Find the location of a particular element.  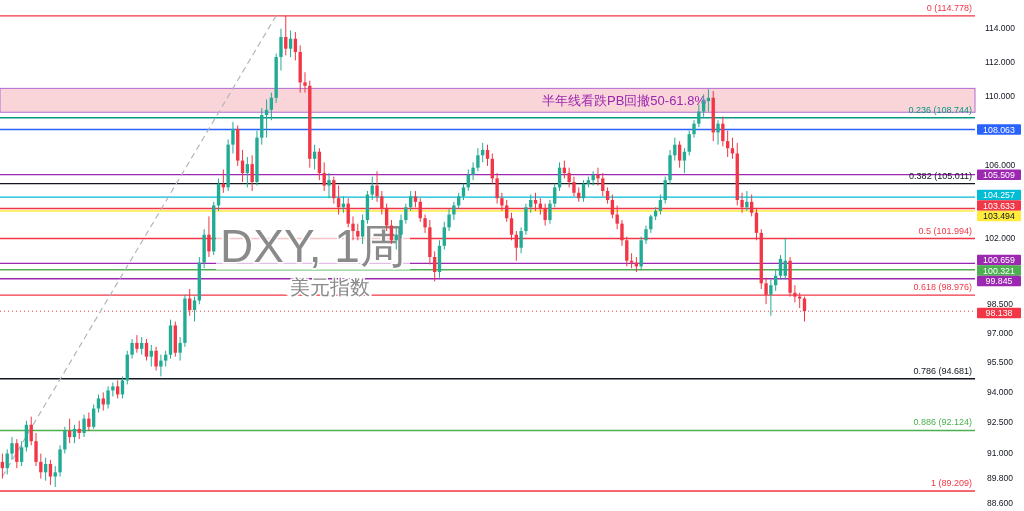

ref-line-label: 0 (114.778) is located at coordinates (949, 7).